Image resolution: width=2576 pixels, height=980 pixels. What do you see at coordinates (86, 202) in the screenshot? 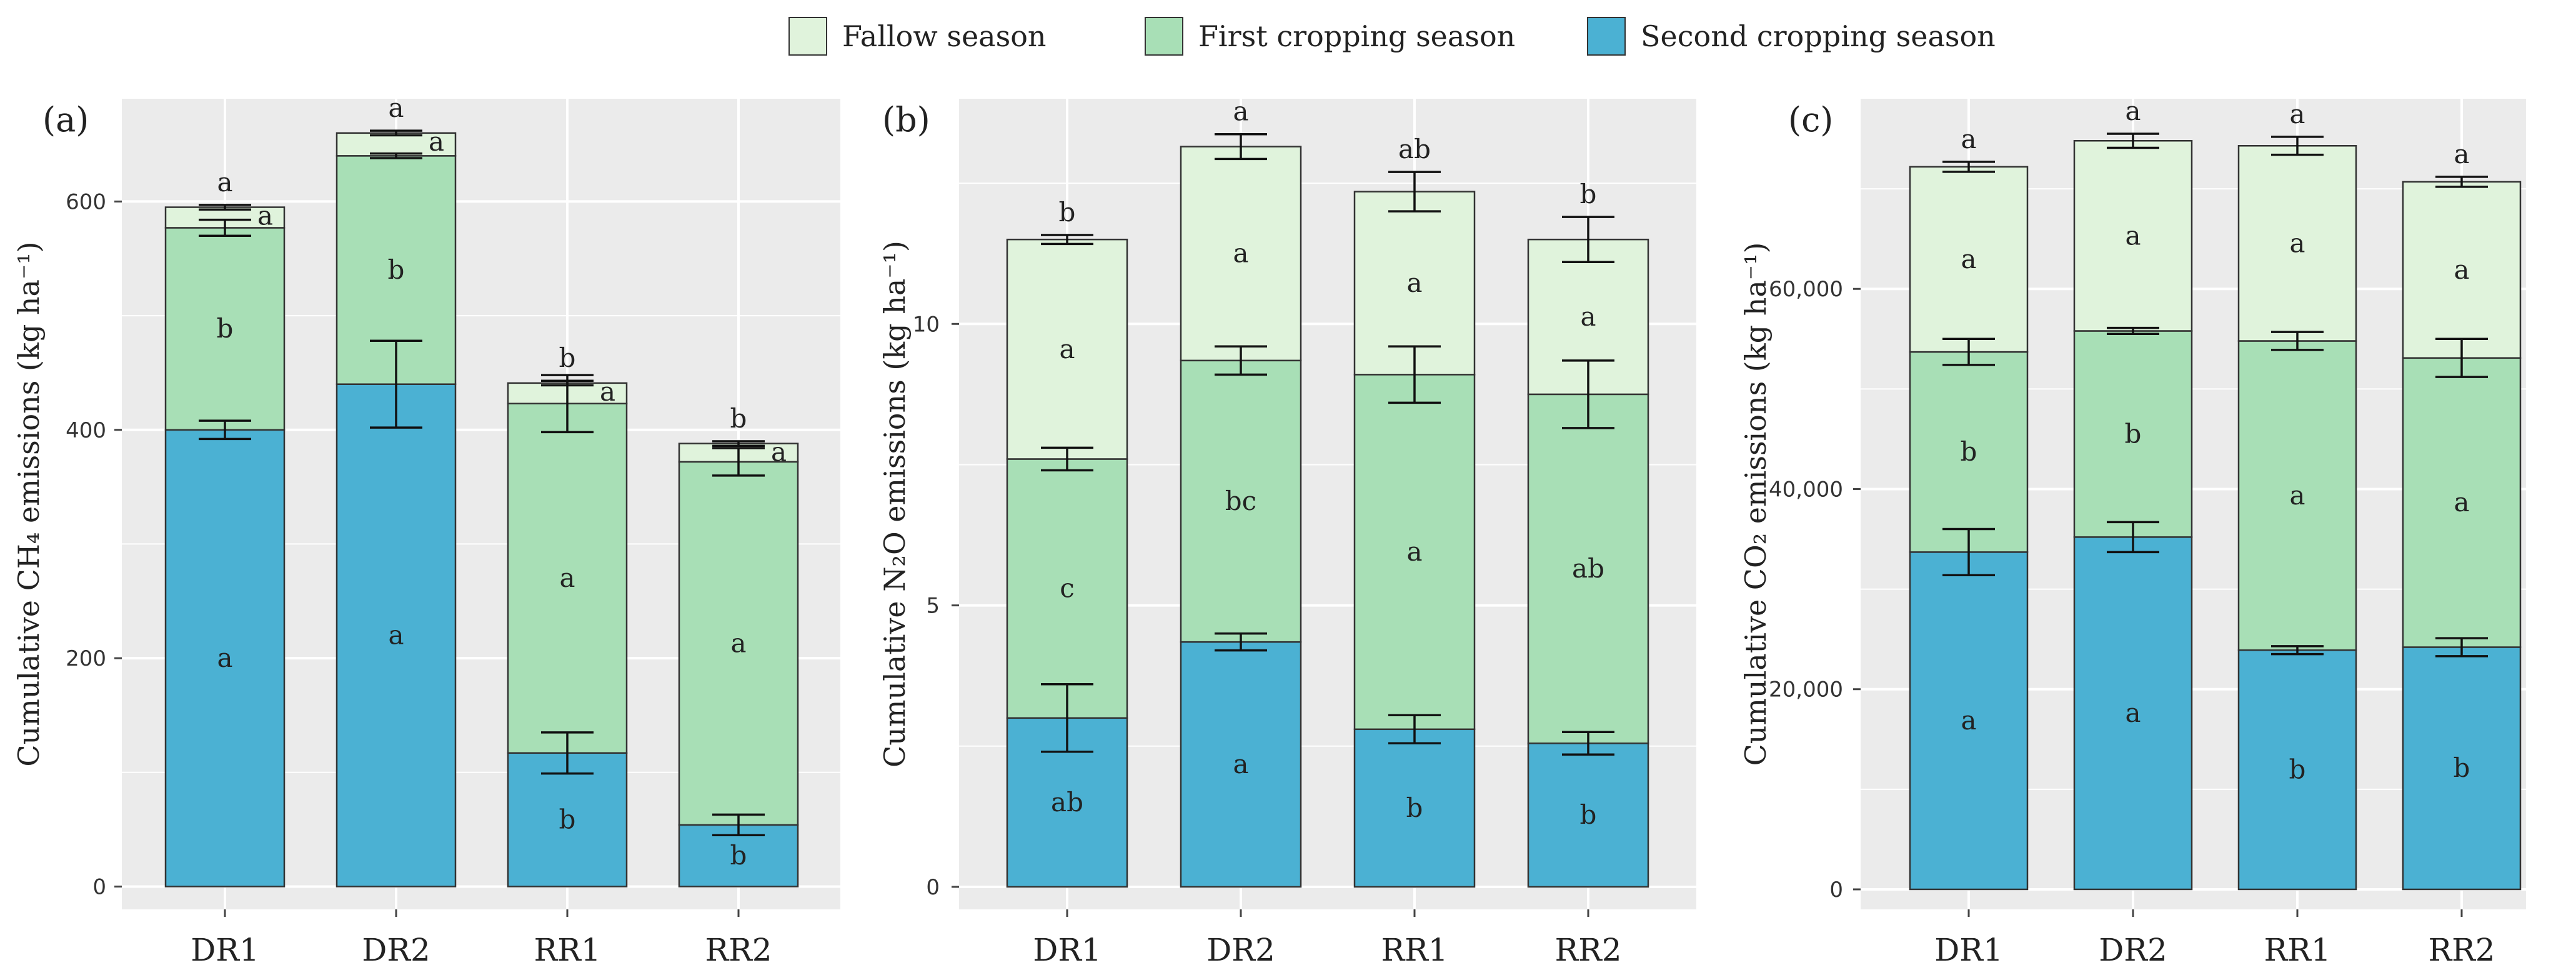
I see `y-tick-label: 600` at bounding box center [86, 202].